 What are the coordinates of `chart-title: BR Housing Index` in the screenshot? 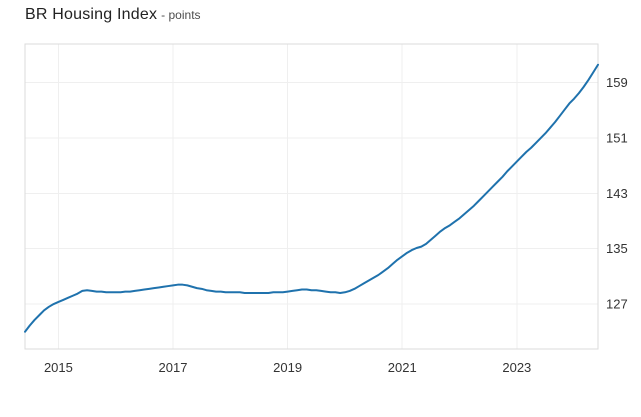 It's located at (91, 14).